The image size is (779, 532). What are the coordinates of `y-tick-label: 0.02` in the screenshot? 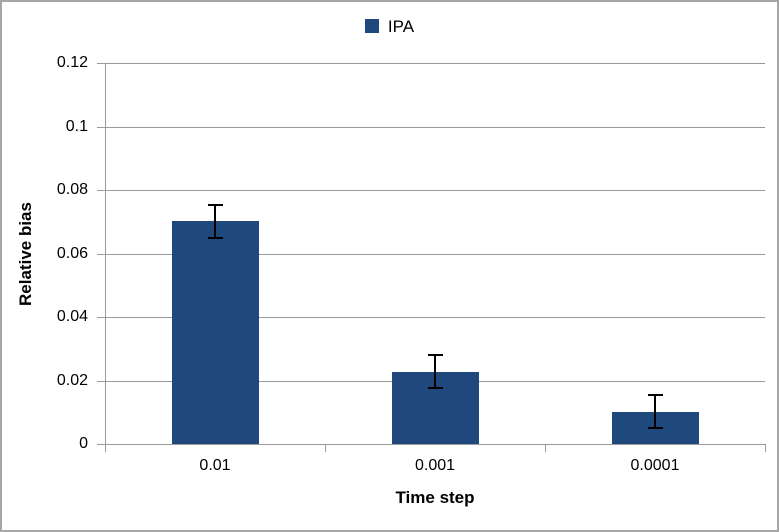 It's located at (72, 380).